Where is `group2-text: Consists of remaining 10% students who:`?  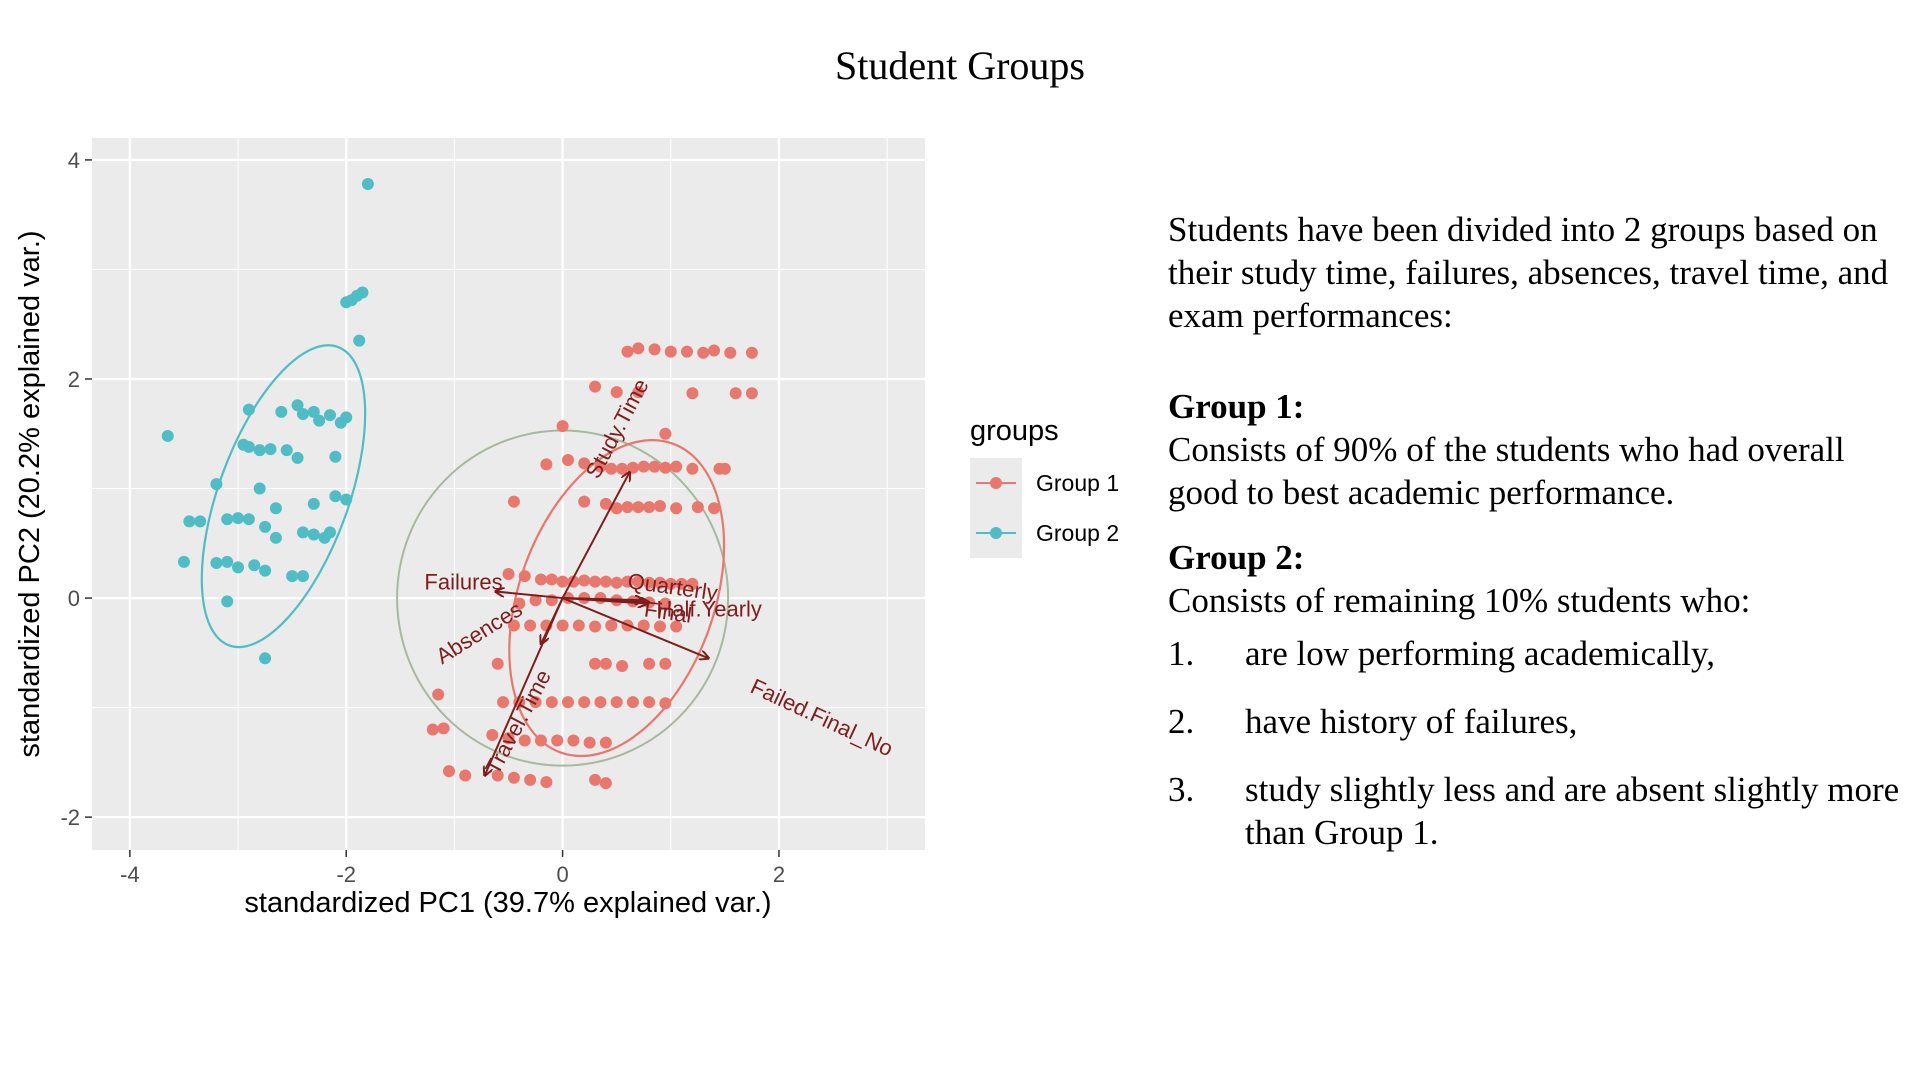 group2-text: Consists of remaining 10% students who: is located at coordinates (1459, 600).